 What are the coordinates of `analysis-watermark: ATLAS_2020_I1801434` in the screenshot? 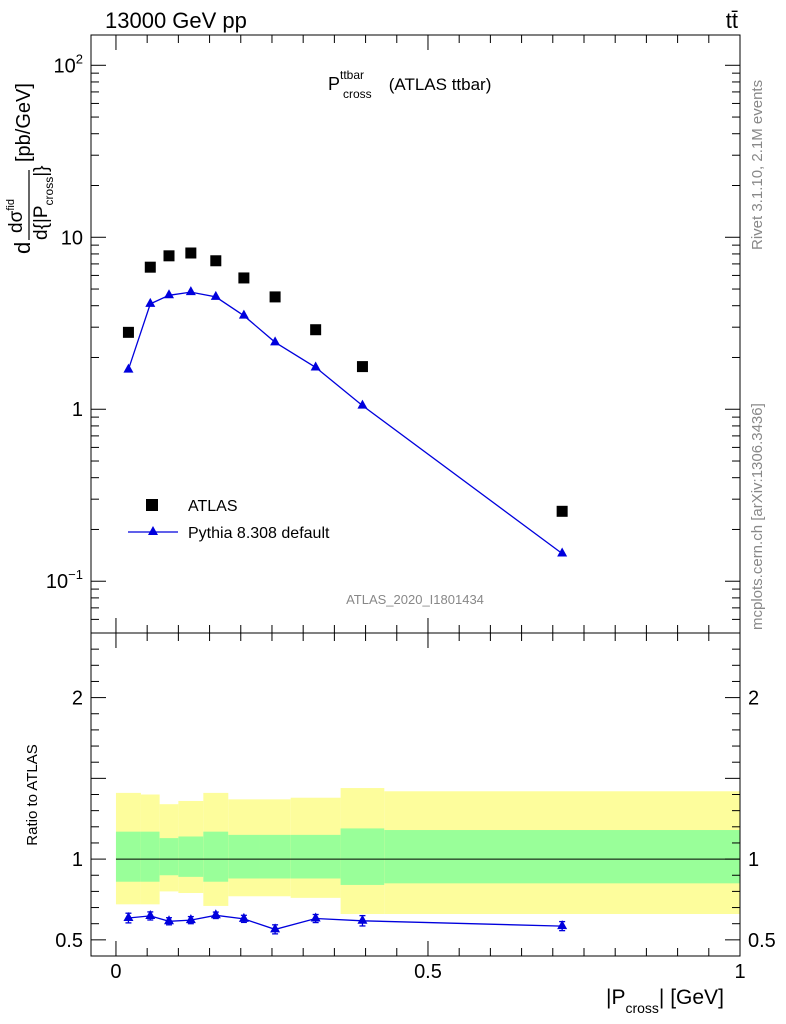 It's located at (415, 599).